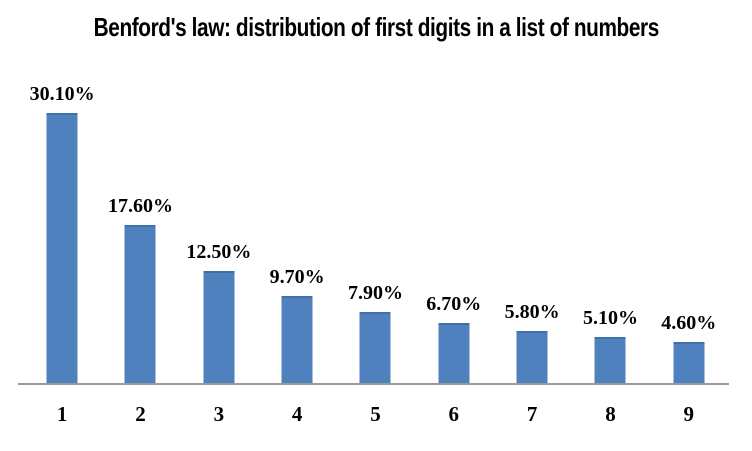 The width and height of the screenshot is (752, 451). Describe the element at coordinates (610, 318) in the screenshot. I see `bar-value-label: 5.10%` at that location.